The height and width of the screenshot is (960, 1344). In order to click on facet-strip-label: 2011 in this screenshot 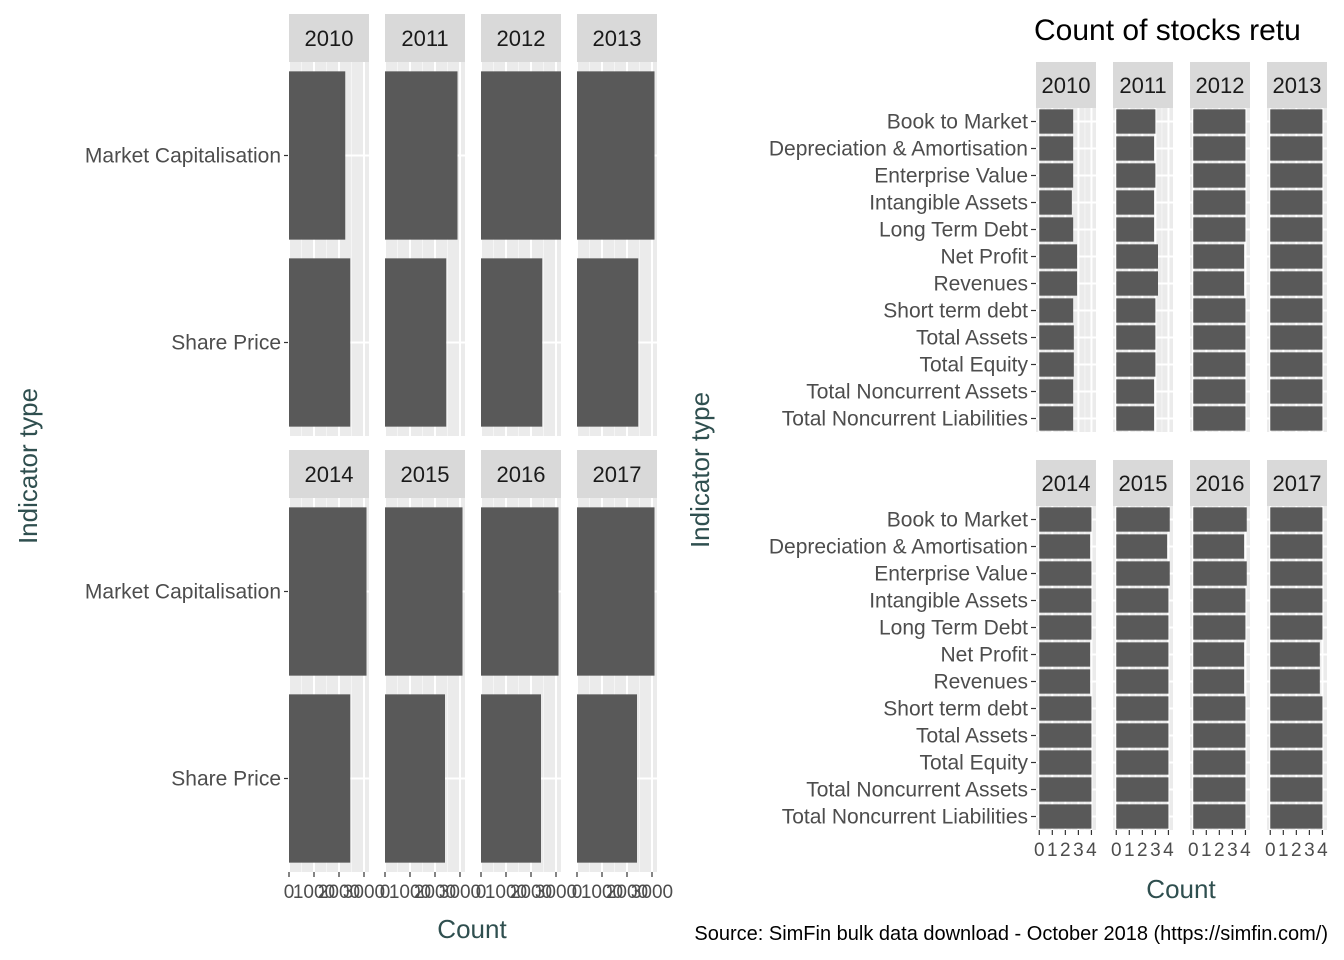, I will do `click(1142, 85)`.